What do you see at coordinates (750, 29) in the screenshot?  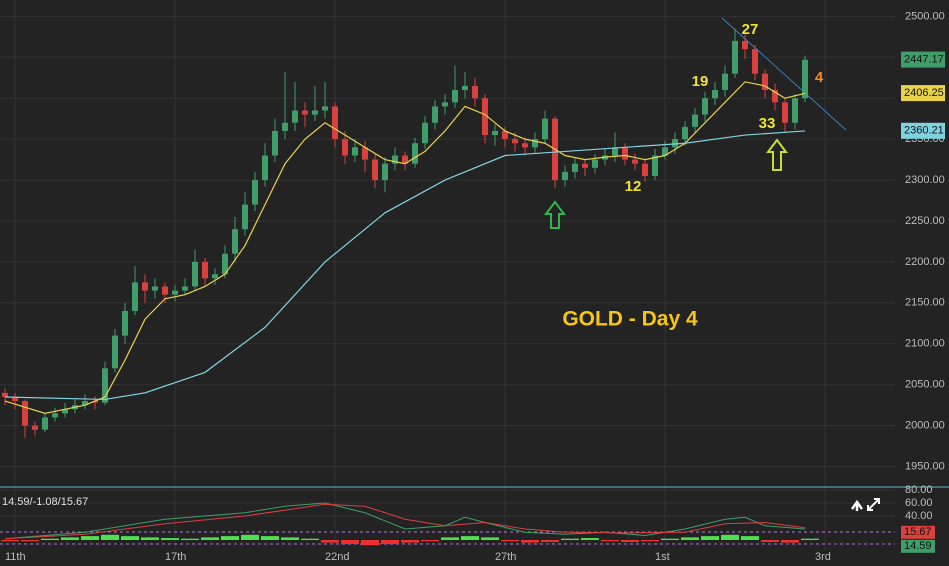 I see `annotation: 27` at bounding box center [750, 29].